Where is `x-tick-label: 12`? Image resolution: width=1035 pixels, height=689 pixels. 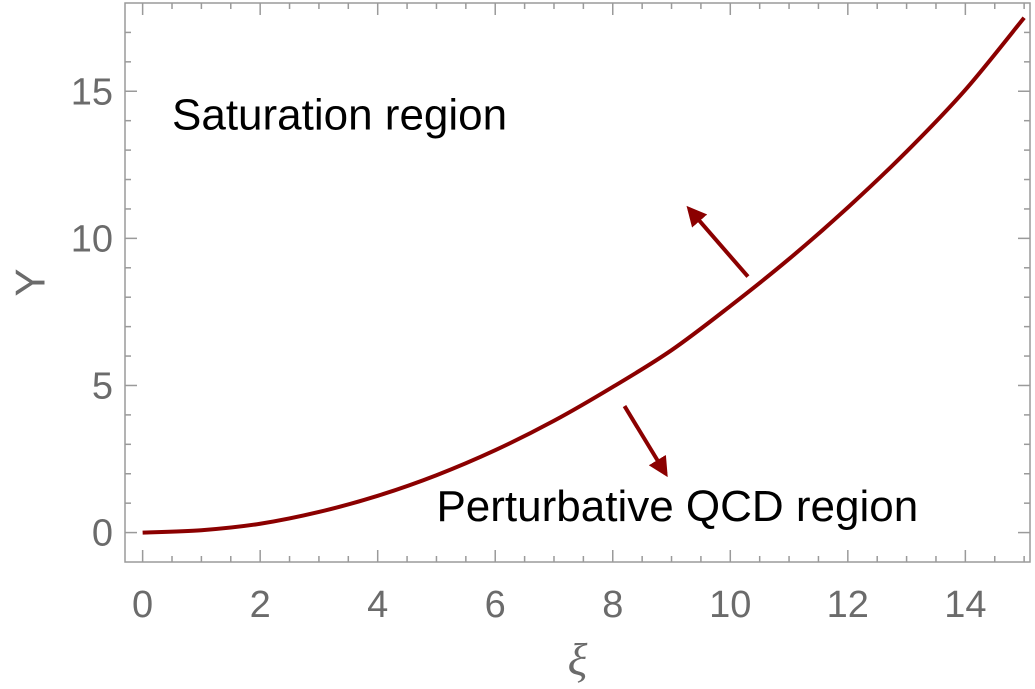
x-tick-label: 12 is located at coordinates (848, 605).